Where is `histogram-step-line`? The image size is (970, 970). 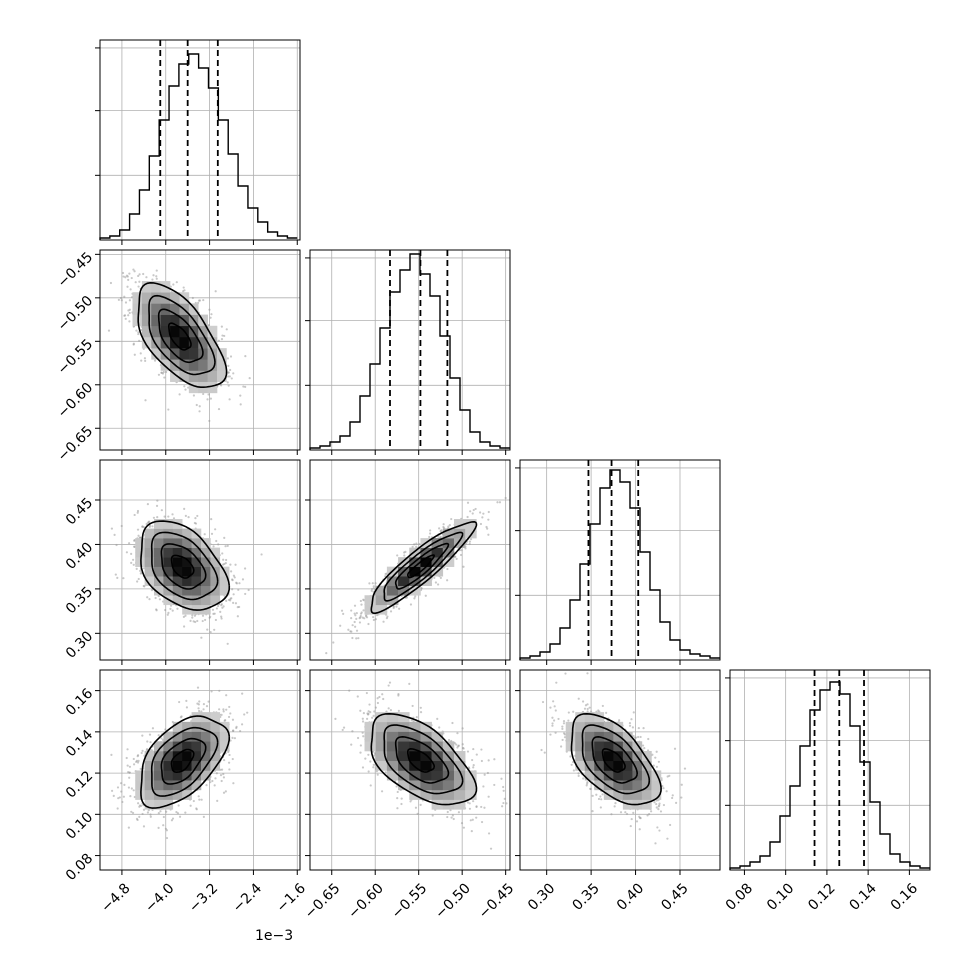 histogram-step-line is located at coordinates (829, 775).